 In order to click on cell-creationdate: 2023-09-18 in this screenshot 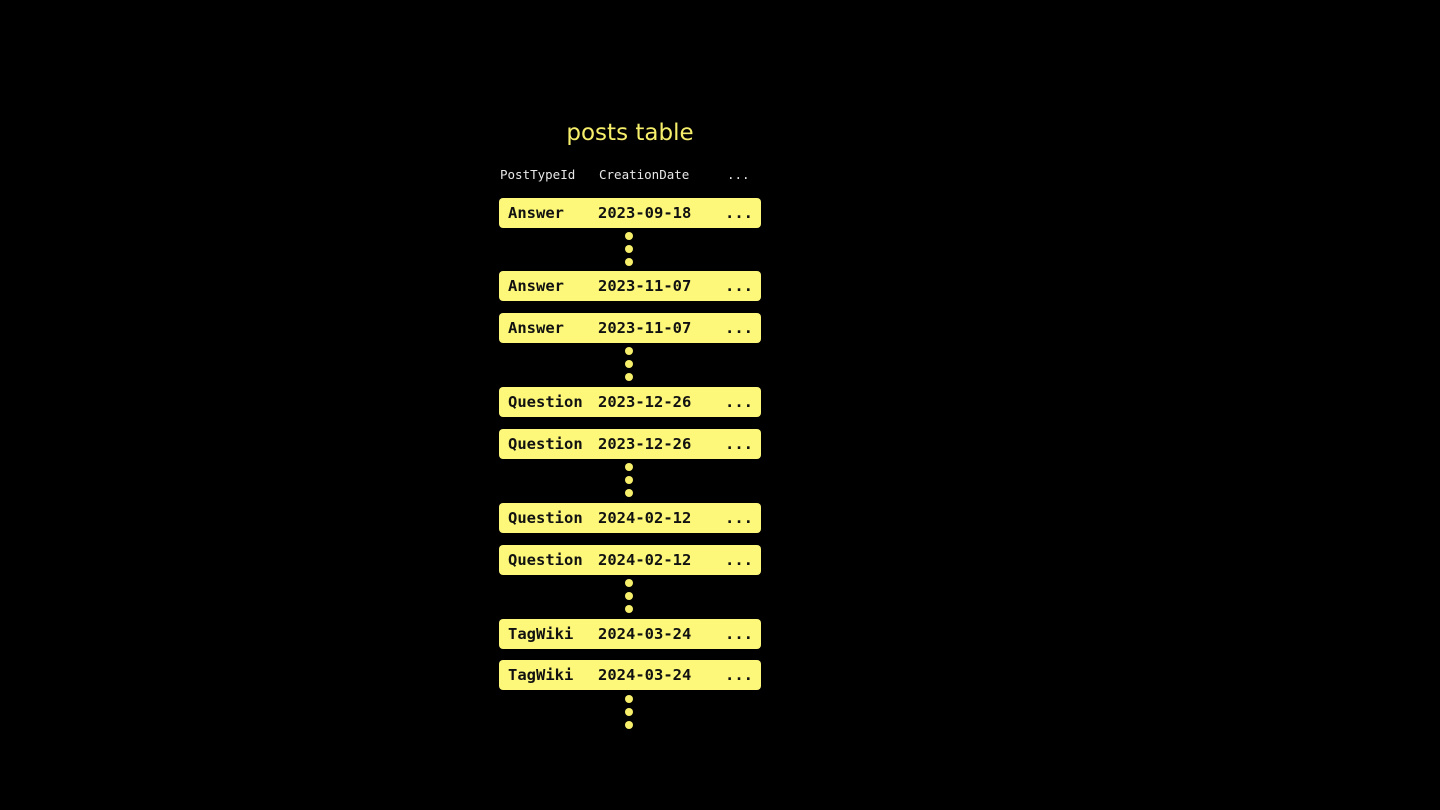, I will do `click(645, 213)`.